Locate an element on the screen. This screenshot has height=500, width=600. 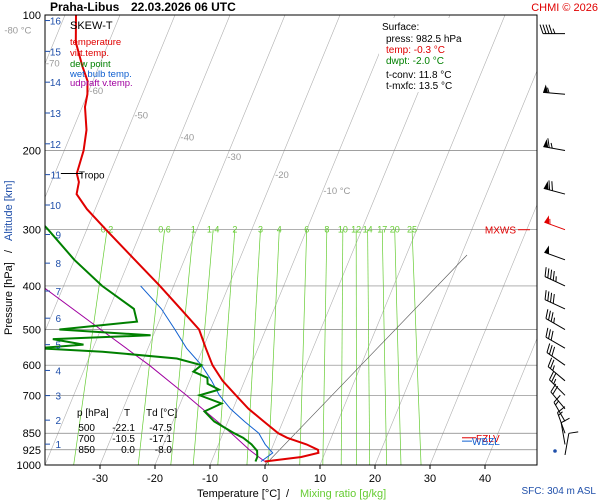
altitude-tick-label: 10 is located at coordinates (56, 206).